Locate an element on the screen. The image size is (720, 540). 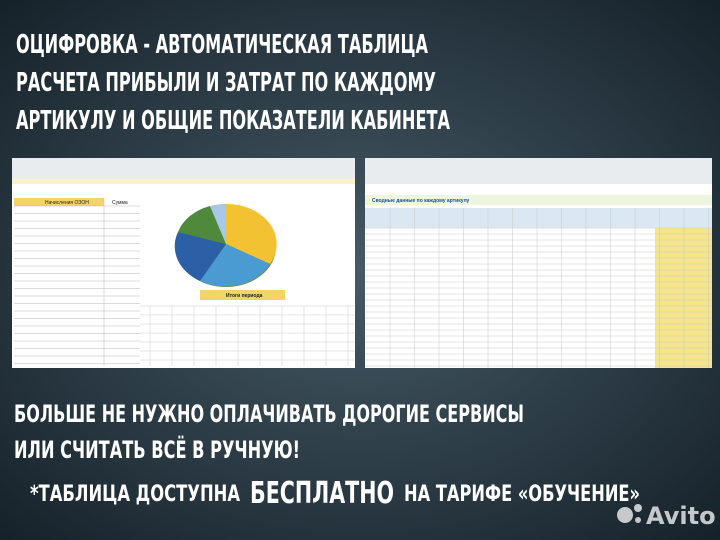
table-header is located at coordinates (59, 202).